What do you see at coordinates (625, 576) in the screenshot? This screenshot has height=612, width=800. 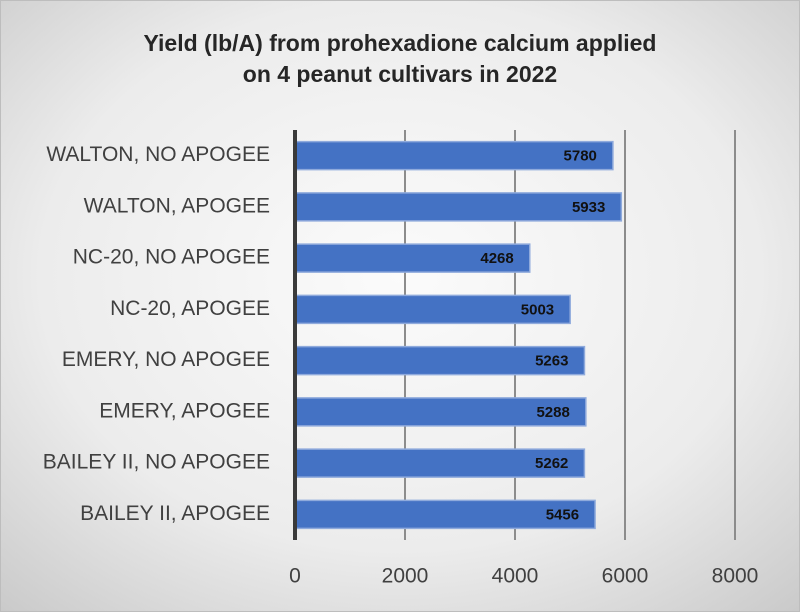 I see `x-tick-label: 6000` at bounding box center [625, 576].